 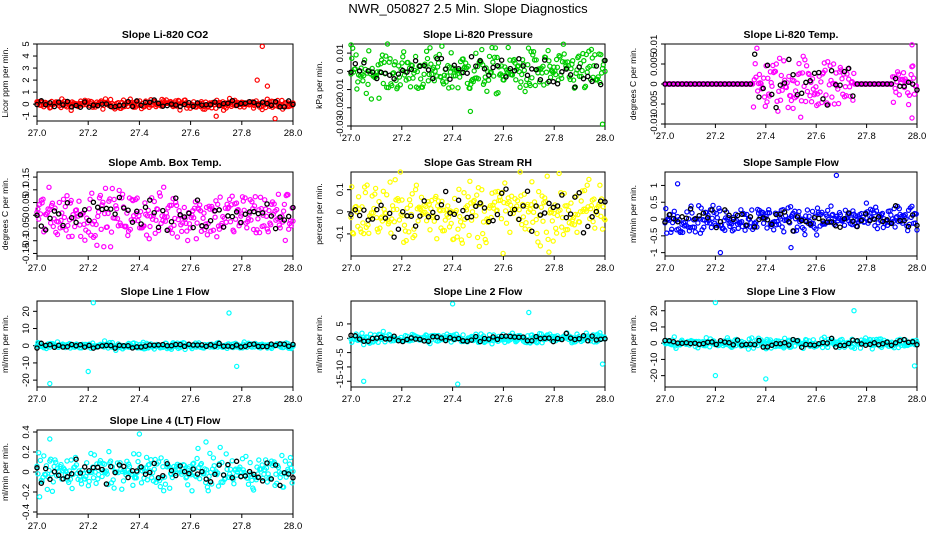 I want to click on y-tick-label: 0, so click(x=26, y=345).